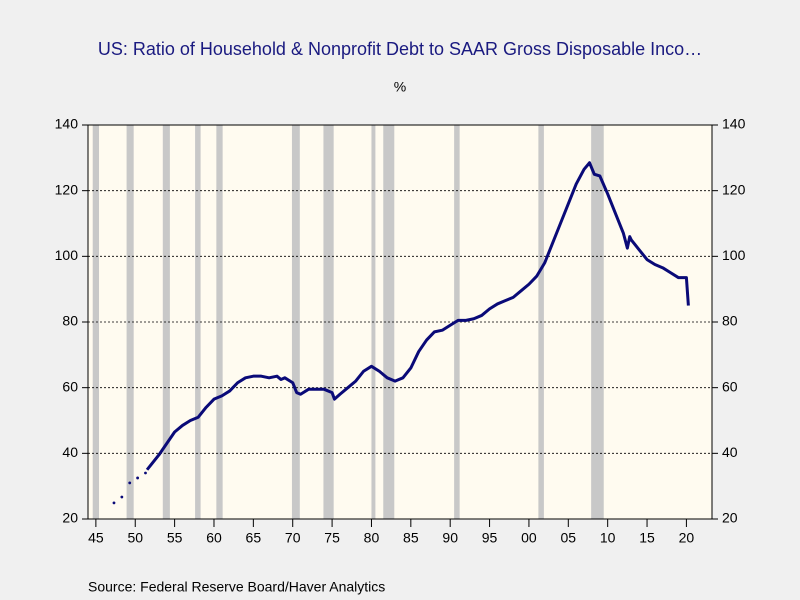 The width and height of the screenshot is (800, 600). I want to click on x-tick-label: 85, so click(411, 538).